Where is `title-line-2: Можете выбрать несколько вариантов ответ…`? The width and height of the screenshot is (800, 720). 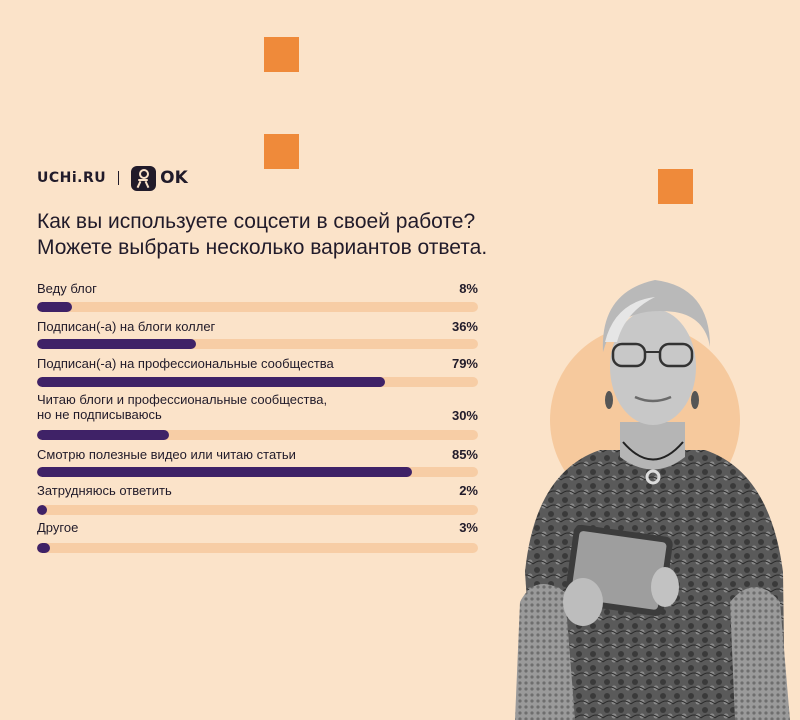
title-line-2: Можете выбрать несколько вариантов ответ… is located at coordinates (262, 247).